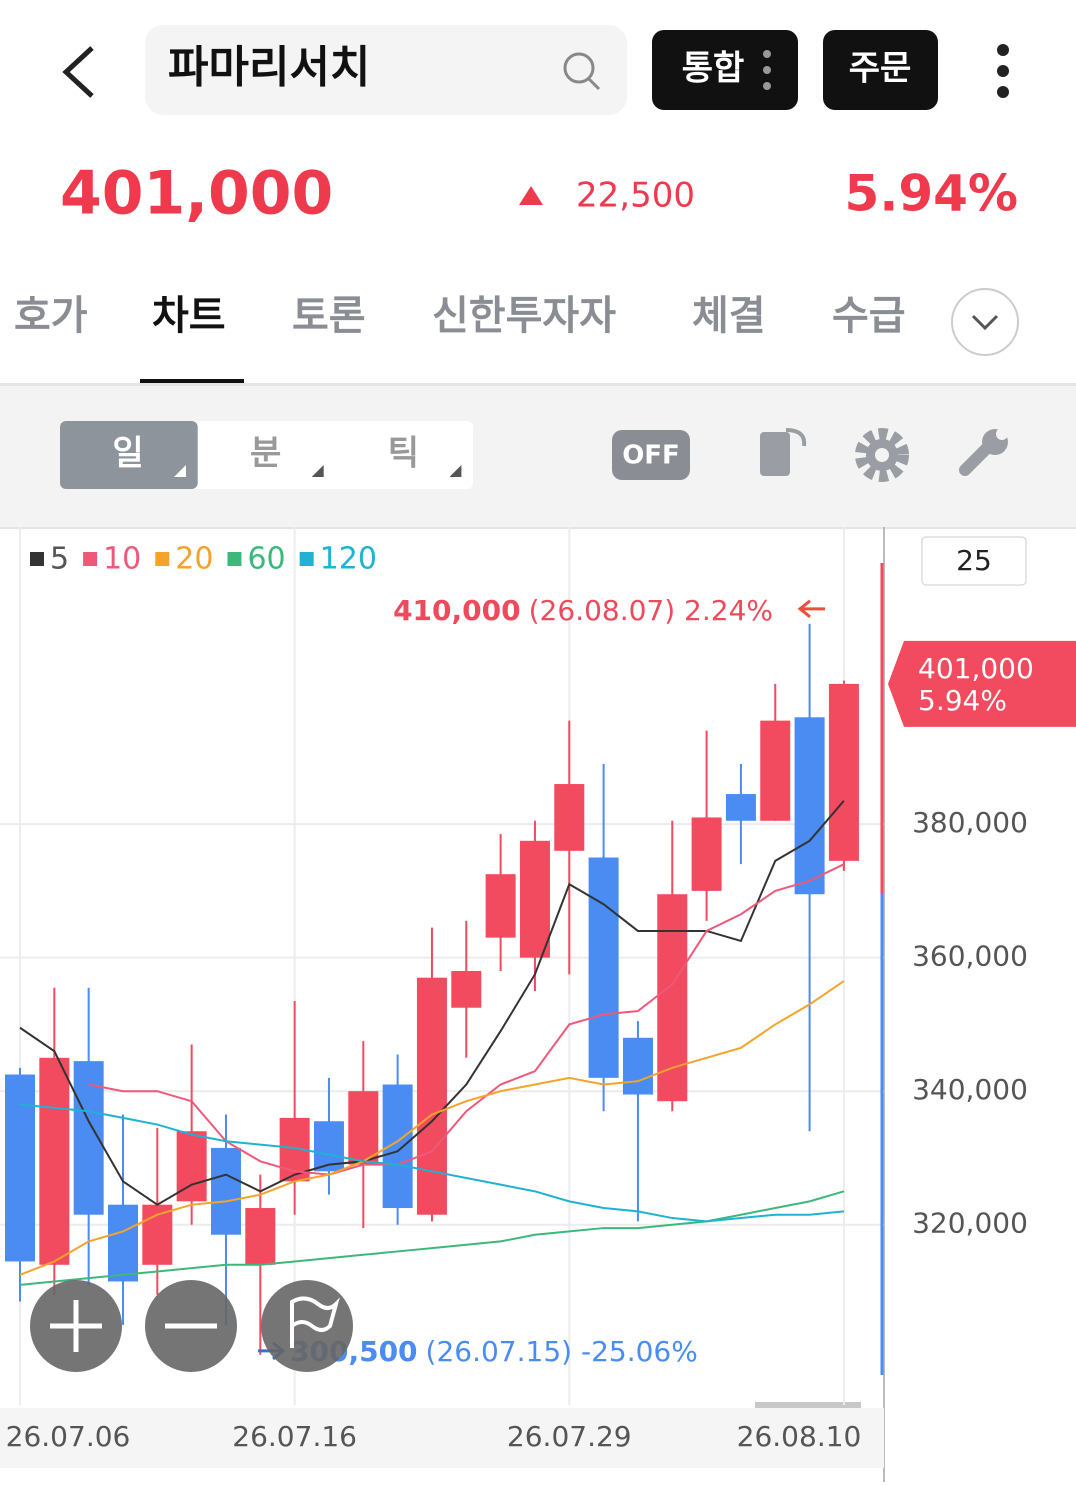  I want to click on period-tab: 틱, so click(403, 454).